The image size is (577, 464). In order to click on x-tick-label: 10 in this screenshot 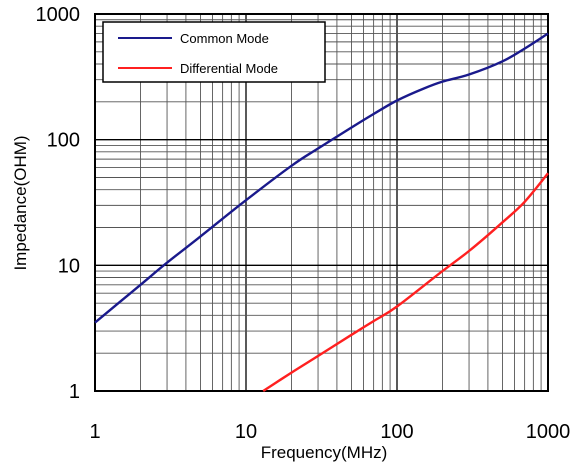, I will do `click(246, 432)`.